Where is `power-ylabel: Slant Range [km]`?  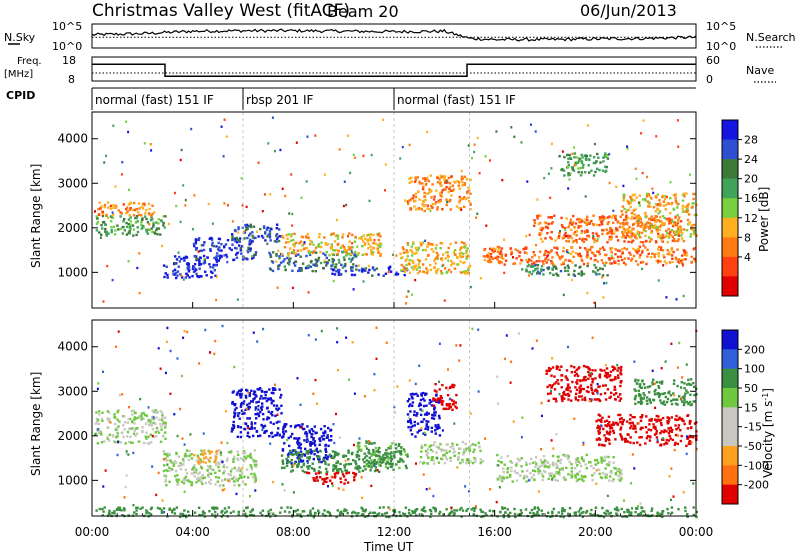
power-ylabel: Slant Range [km] is located at coordinates (36, 216).